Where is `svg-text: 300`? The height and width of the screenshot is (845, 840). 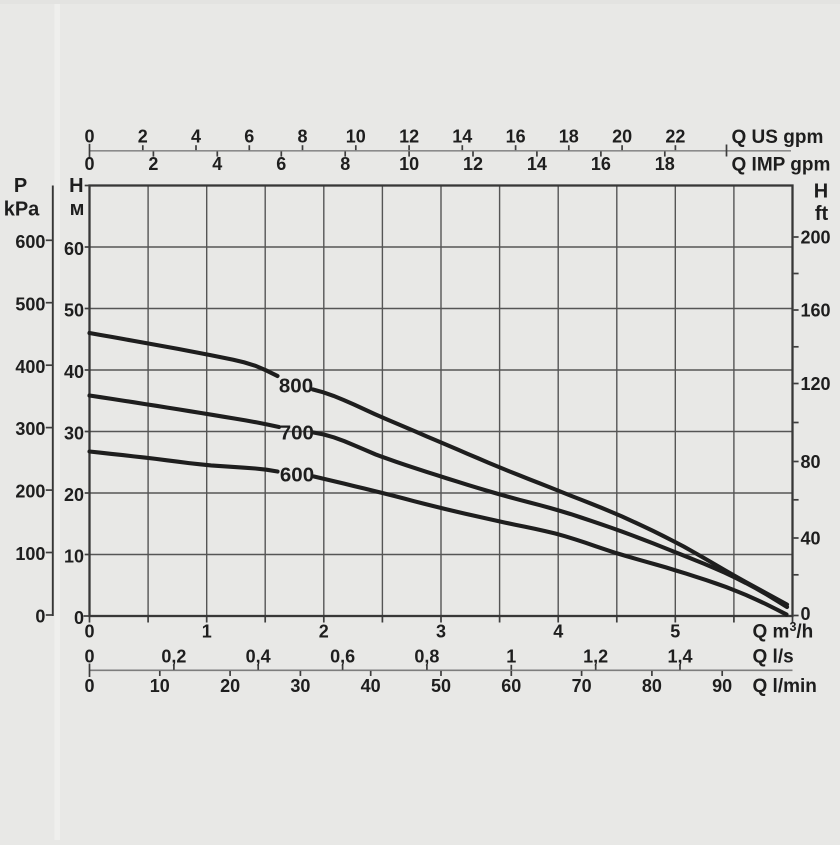 svg-text: 300 is located at coordinates (30, 429).